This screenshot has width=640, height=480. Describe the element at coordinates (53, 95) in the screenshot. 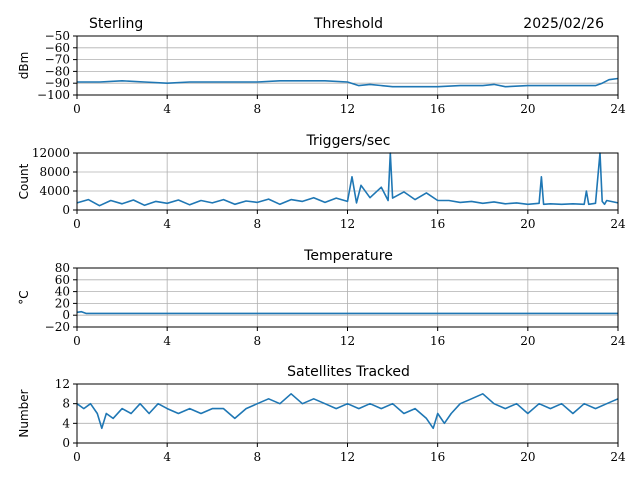

I see `y-tick-label: −100` at that location.